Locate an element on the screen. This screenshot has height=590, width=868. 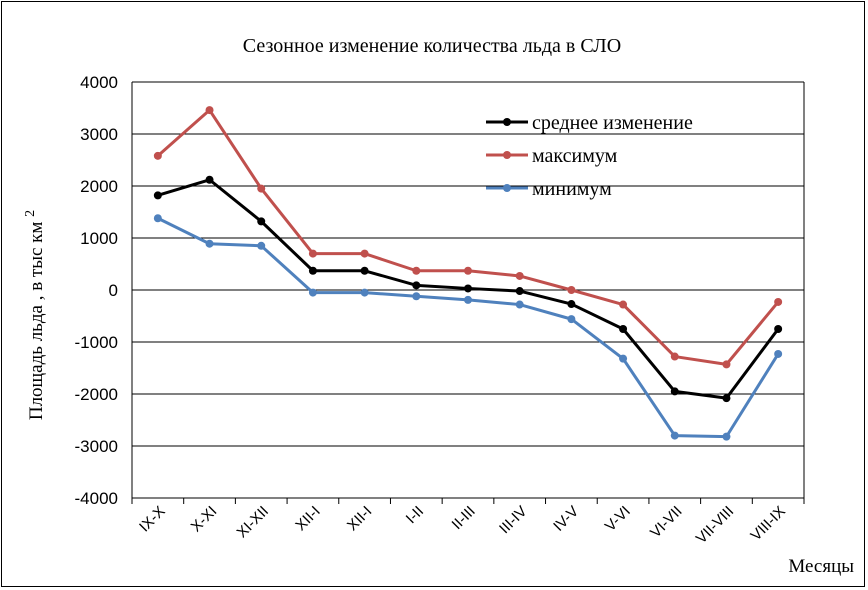
chart-title: Сезонное изменение количества льда в СЛО is located at coordinates (432, 46).